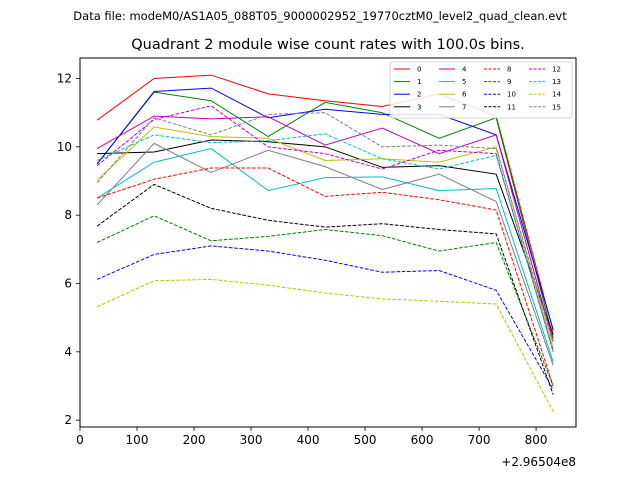 The height and width of the screenshot is (480, 640). What do you see at coordinates (68, 284) in the screenshot?
I see `y-tick-label: 6` at bounding box center [68, 284].